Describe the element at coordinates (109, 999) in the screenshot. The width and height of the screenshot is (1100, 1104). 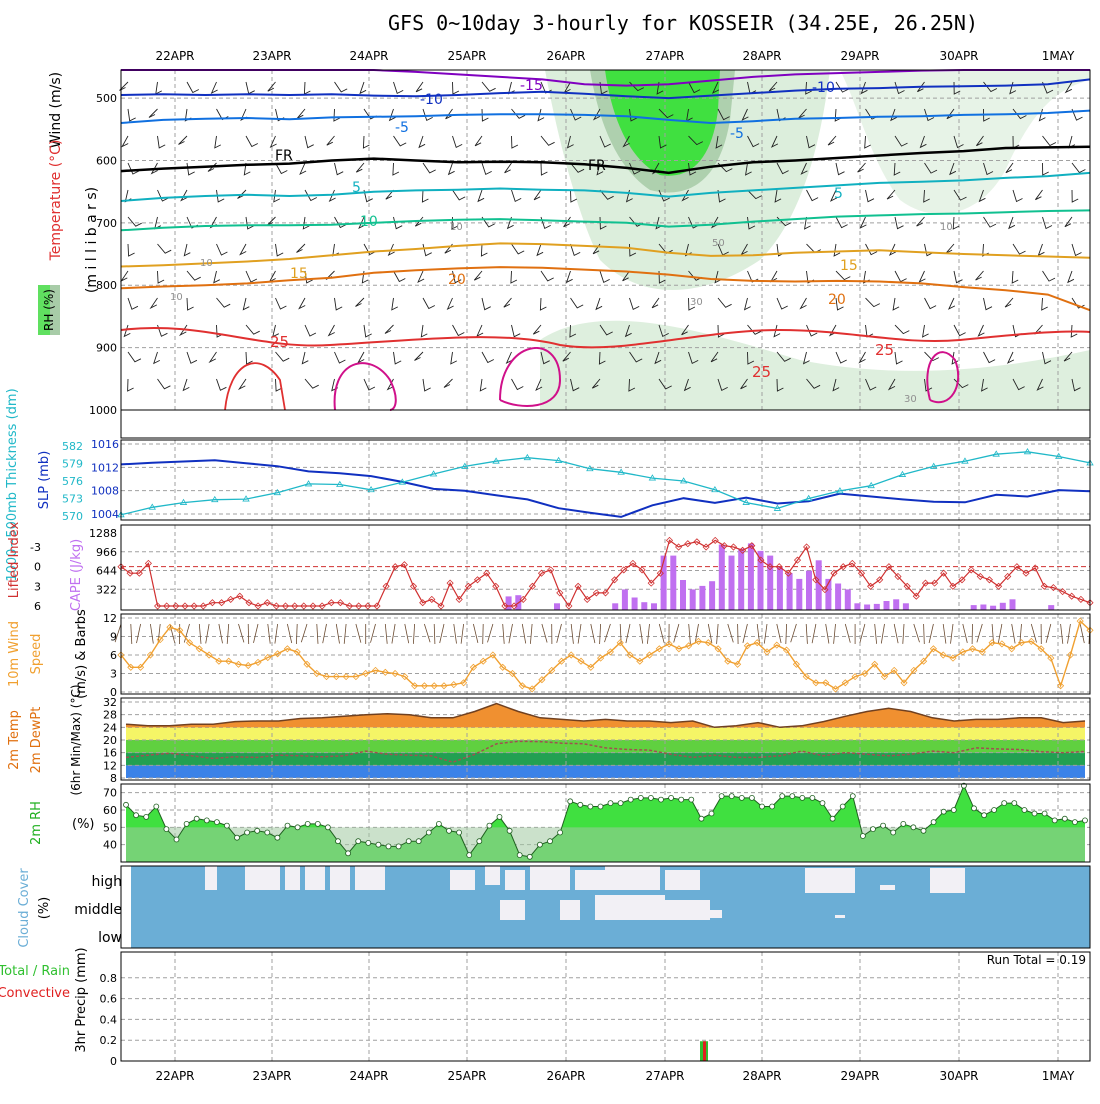
I see `y-tick-label: 0.6` at that location.